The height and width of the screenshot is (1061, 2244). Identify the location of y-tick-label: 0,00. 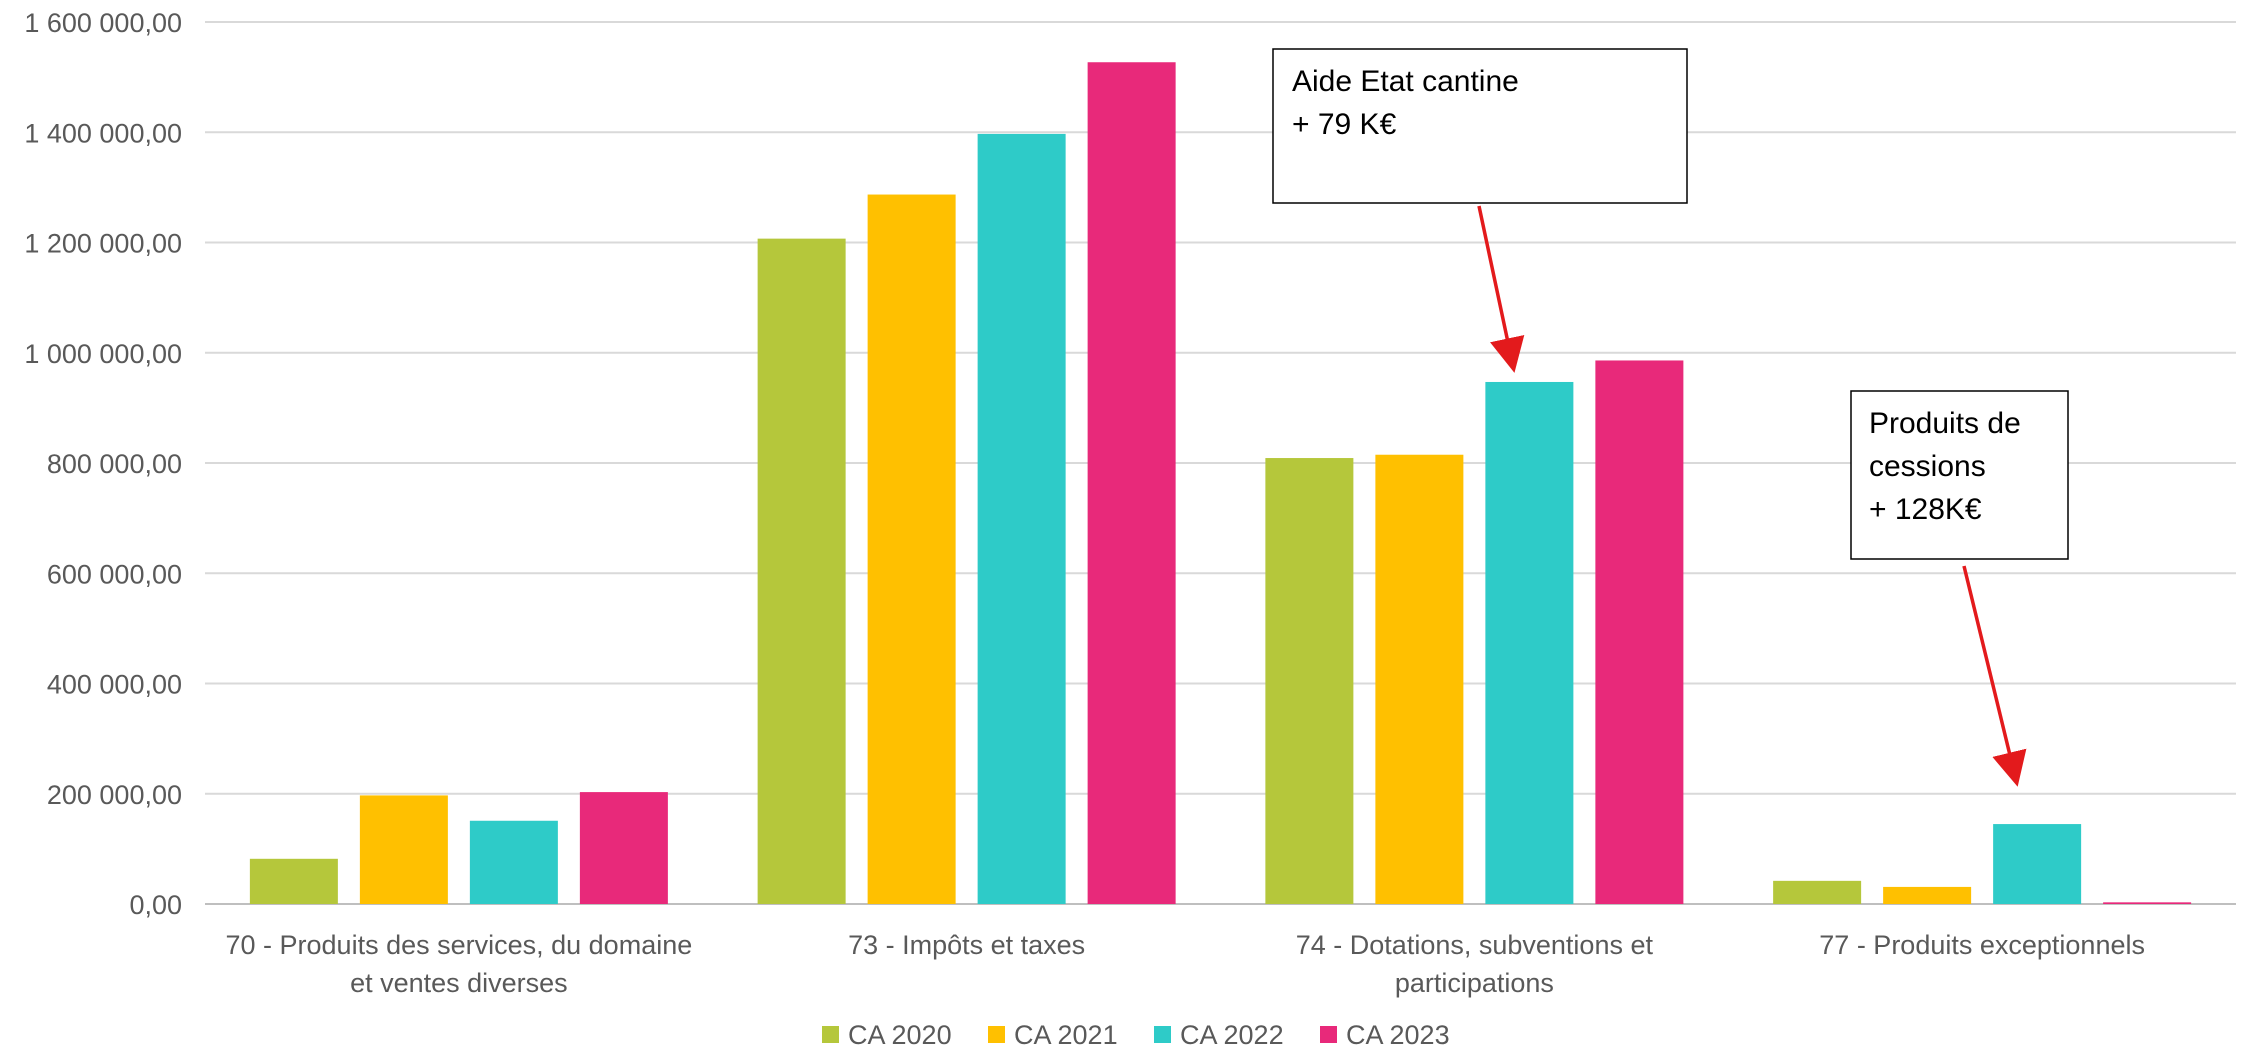
(155, 905).